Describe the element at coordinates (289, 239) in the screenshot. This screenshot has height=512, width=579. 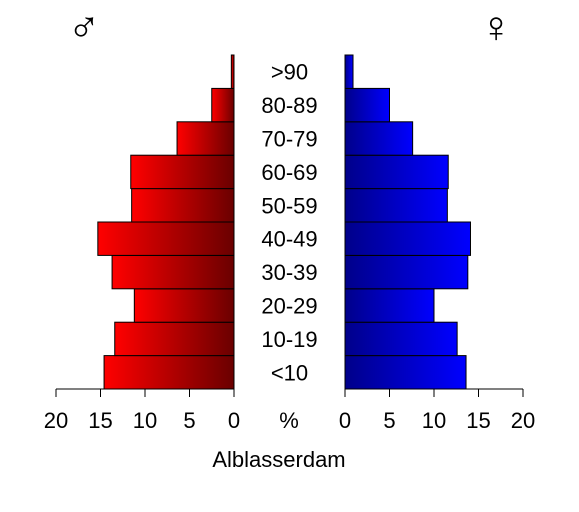
I see `age-group-label: 40-49` at that location.